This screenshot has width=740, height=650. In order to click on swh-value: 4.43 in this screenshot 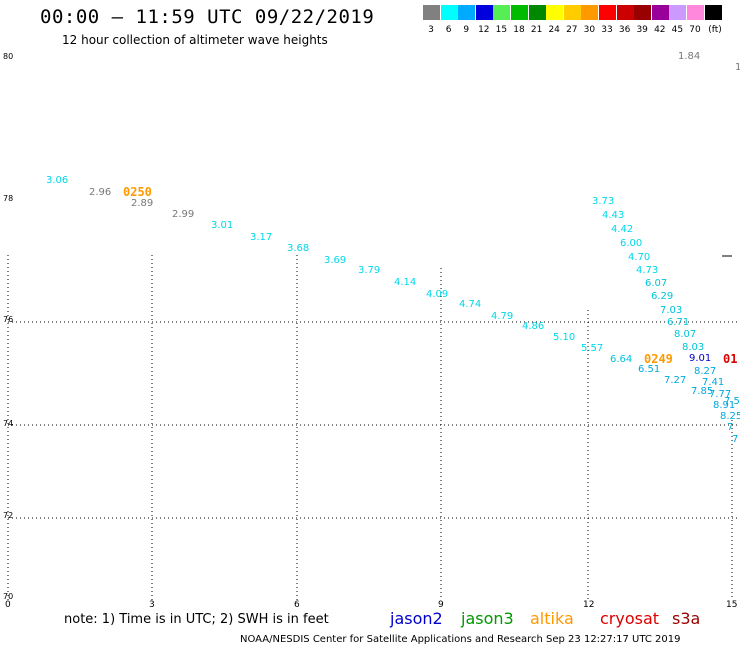, I will do `click(613, 215)`.